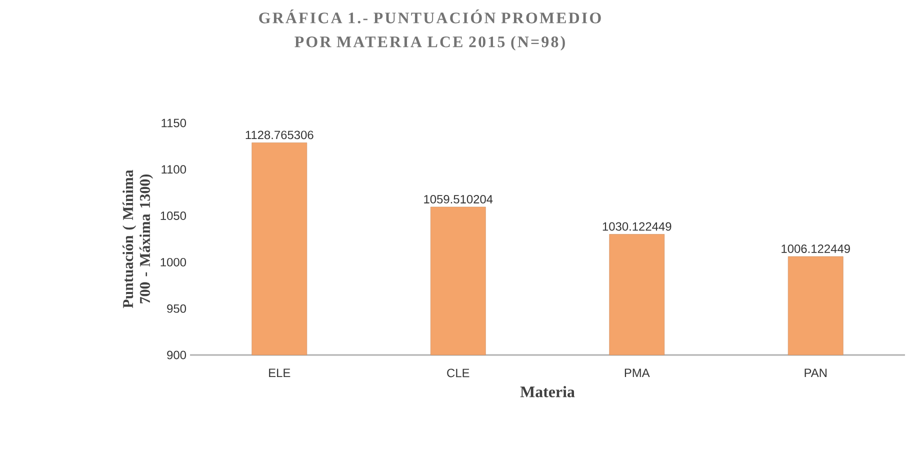  What do you see at coordinates (176, 308) in the screenshot?
I see `y-tick-label: 950` at bounding box center [176, 308].